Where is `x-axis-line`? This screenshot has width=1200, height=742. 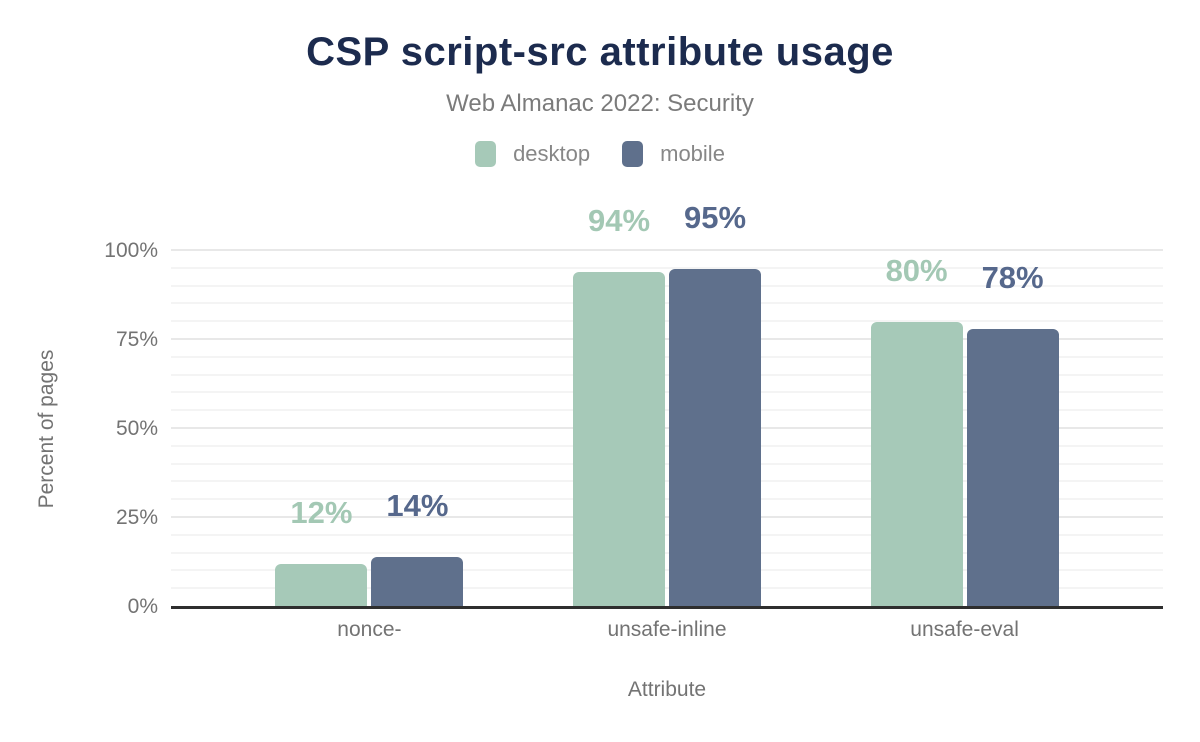
x-axis-line is located at coordinates (667, 607).